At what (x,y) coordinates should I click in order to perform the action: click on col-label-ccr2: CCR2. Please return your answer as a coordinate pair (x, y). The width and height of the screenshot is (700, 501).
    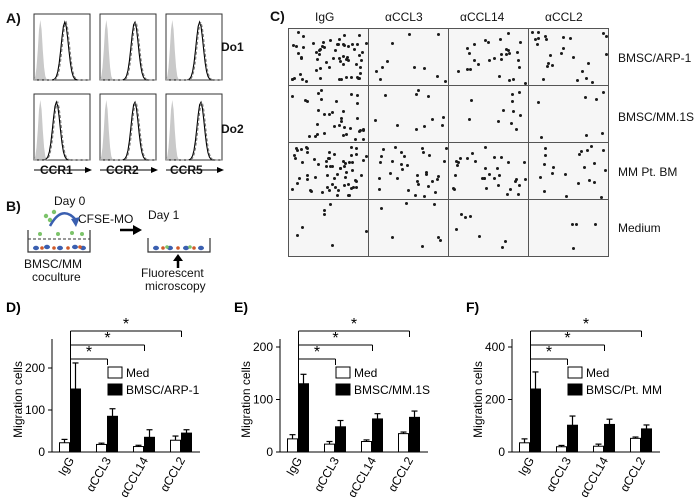
    Looking at the image, I should click on (122, 170).